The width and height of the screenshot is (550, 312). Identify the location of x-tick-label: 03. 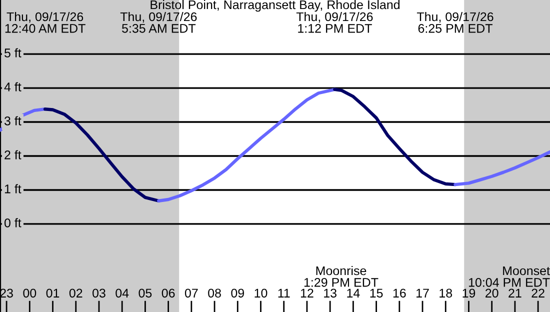
(99, 293).